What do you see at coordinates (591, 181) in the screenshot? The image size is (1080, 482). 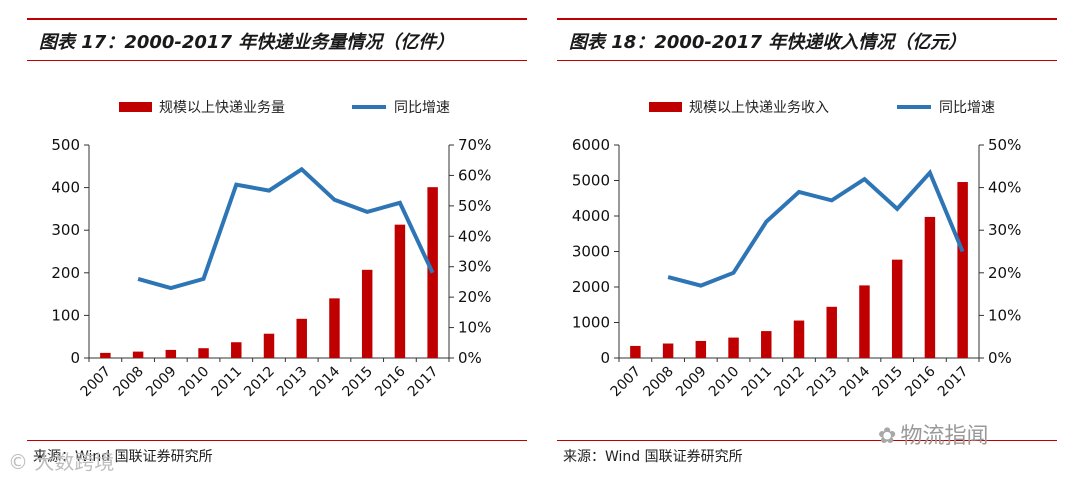 I see `y-tick-label-left: 5000` at bounding box center [591, 181].